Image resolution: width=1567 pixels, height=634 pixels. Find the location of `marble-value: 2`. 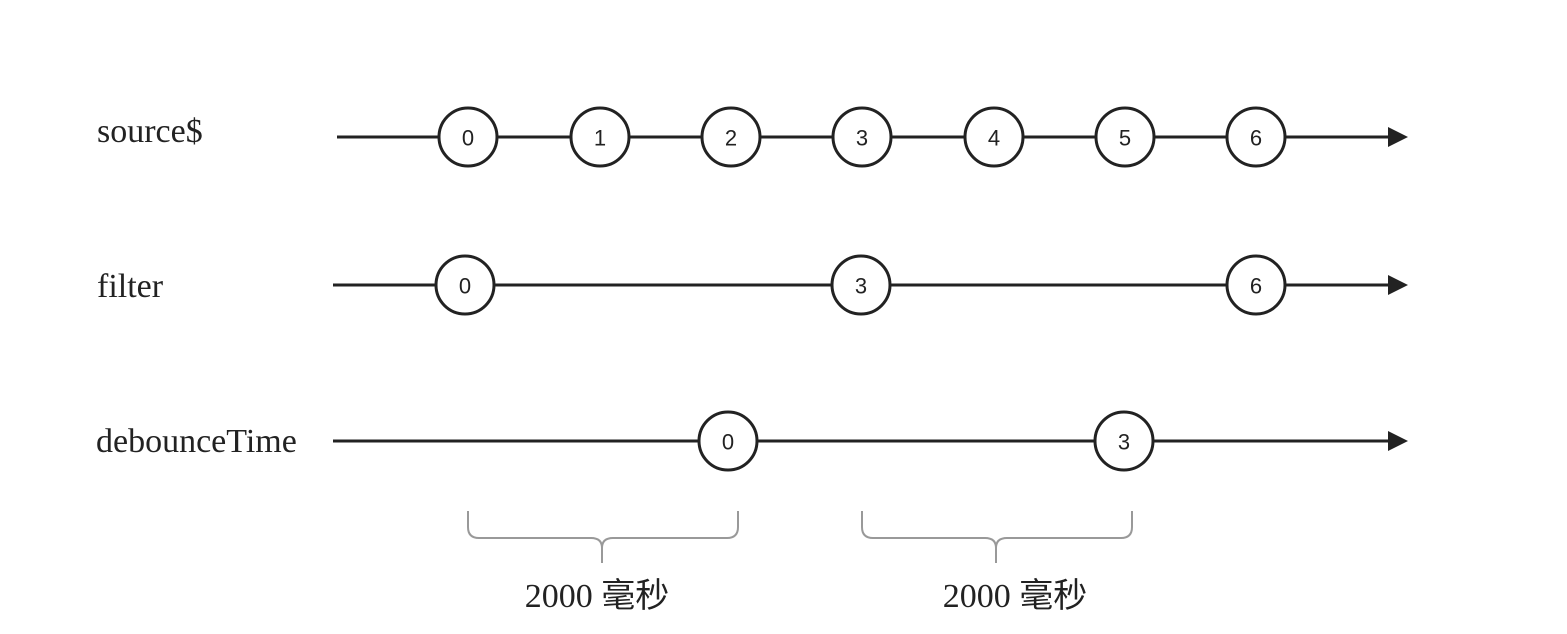

marble-value: 2 is located at coordinates (731, 138).